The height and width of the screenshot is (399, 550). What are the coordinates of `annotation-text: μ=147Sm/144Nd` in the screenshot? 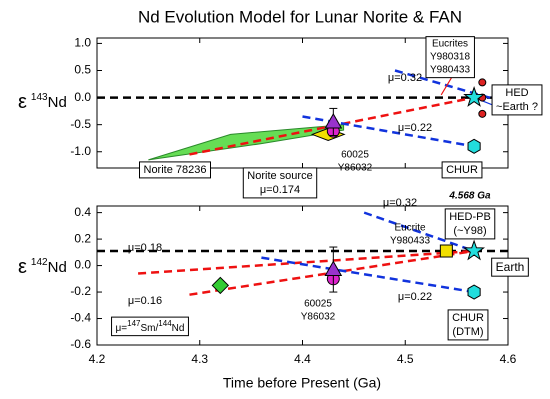 It's located at (150, 326).